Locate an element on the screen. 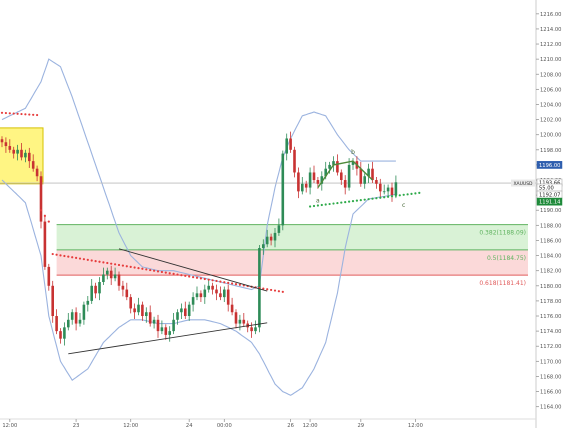 This screenshot has height=428, width=563. price-tick-label: 1206.00 is located at coordinates (550, 90).